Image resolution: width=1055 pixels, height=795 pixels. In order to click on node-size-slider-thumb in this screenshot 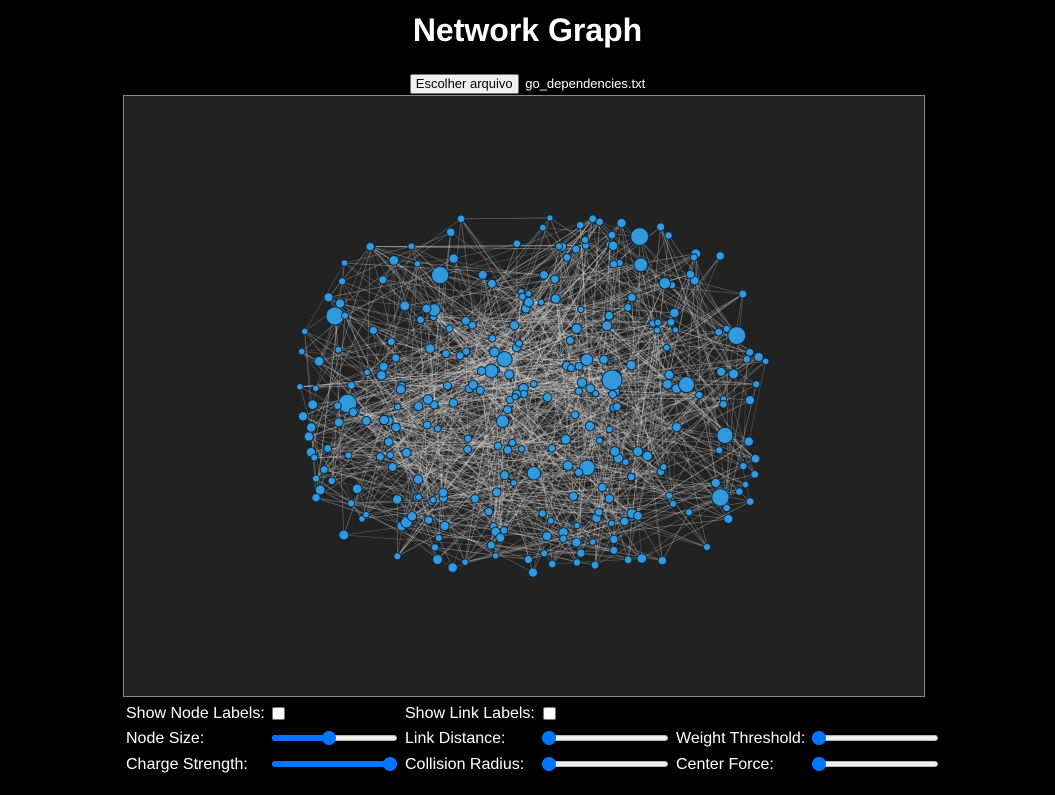, I will do `click(328, 738)`.